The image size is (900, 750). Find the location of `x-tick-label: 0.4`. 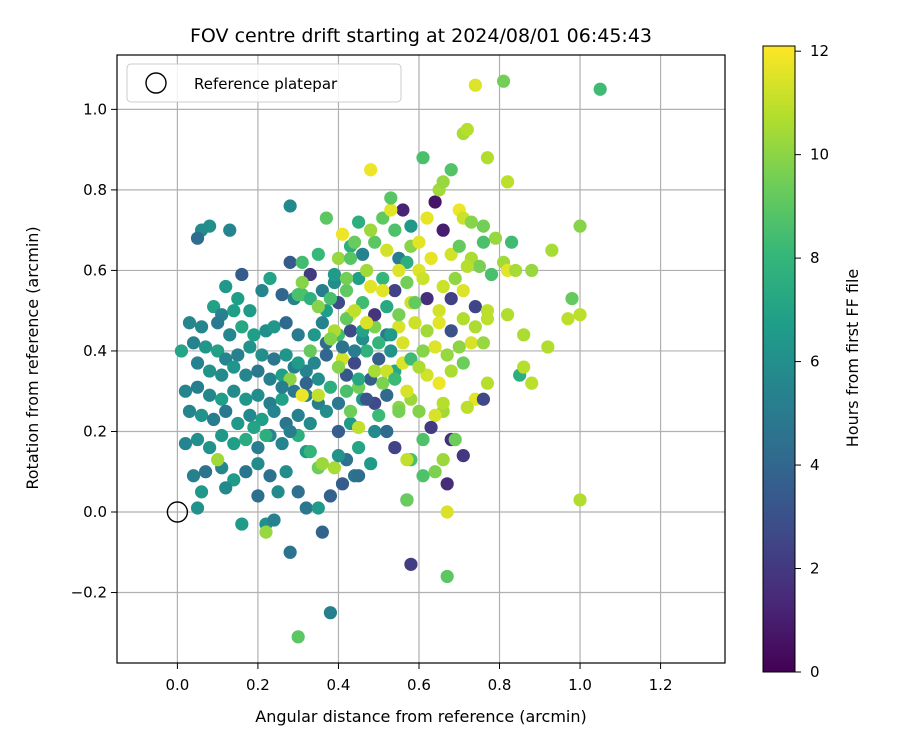

x-tick-label: 0.4 is located at coordinates (339, 685).